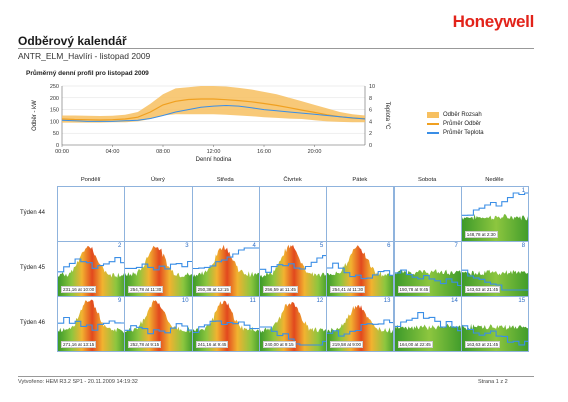  What do you see at coordinates (292, 180) in the screenshot?
I see `day-header-ctvrtek: Čtvrtek` at bounding box center [292, 180].